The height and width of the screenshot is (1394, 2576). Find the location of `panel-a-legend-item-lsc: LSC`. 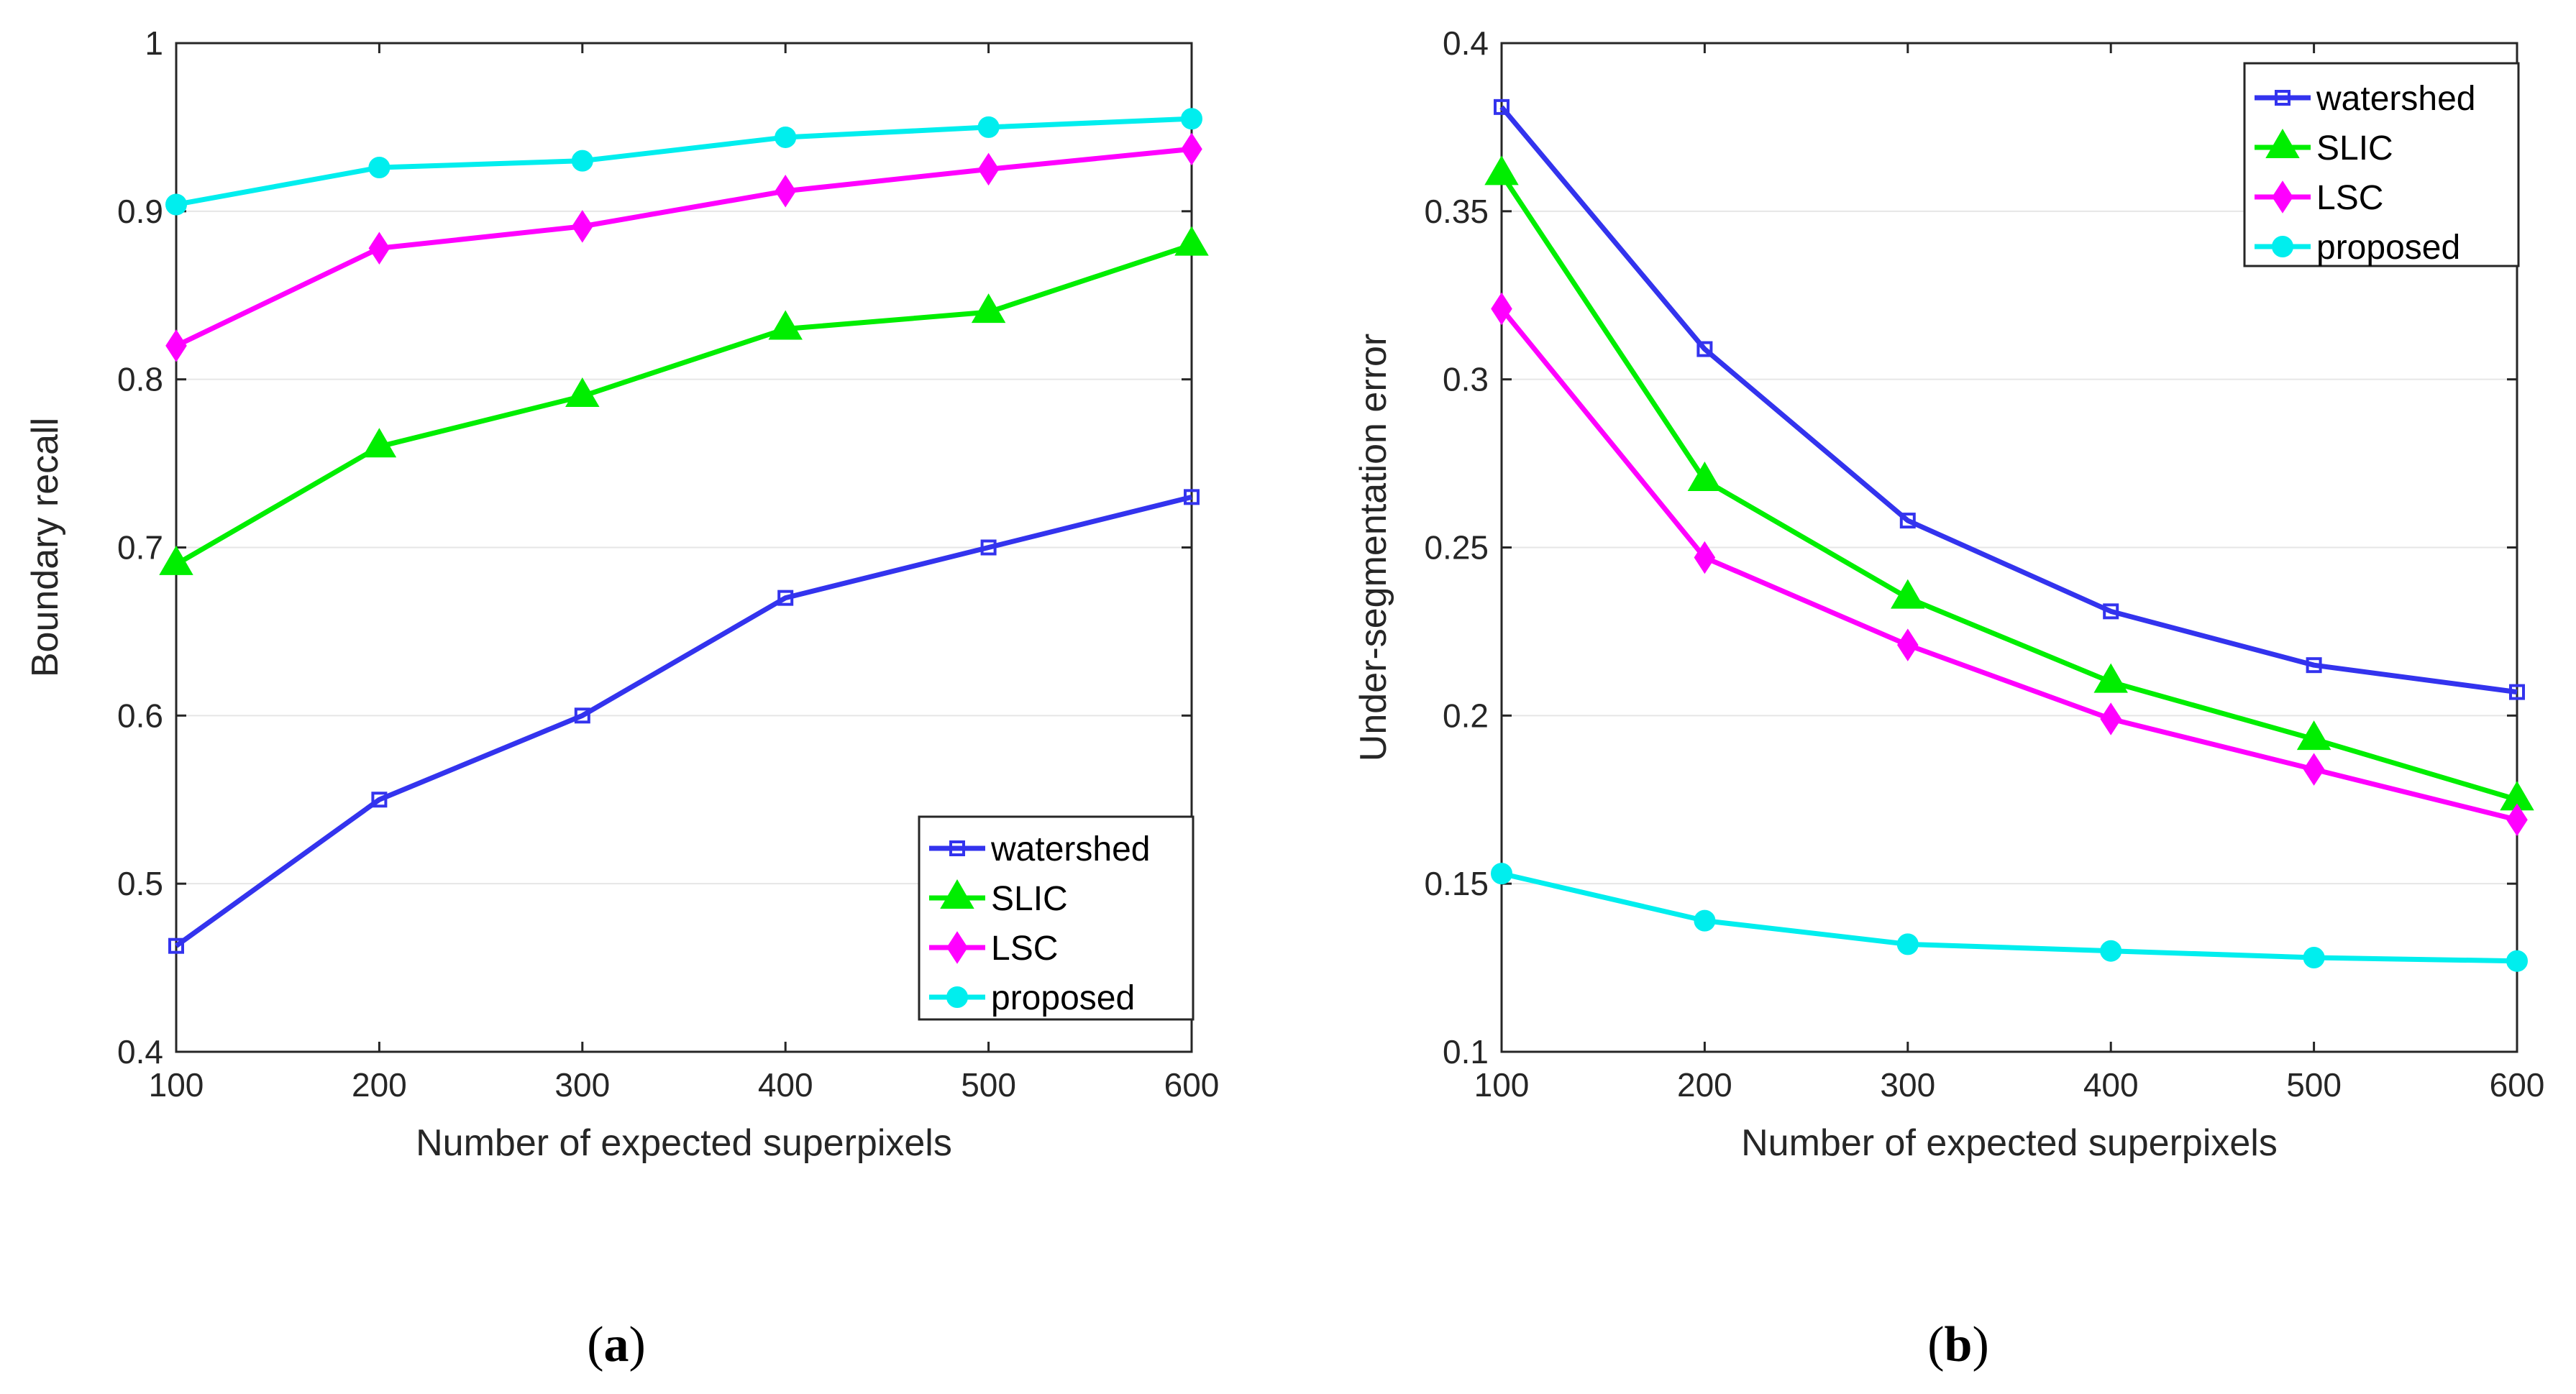

panel-a-legend-item-lsc: LSC is located at coordinates (994, 949).